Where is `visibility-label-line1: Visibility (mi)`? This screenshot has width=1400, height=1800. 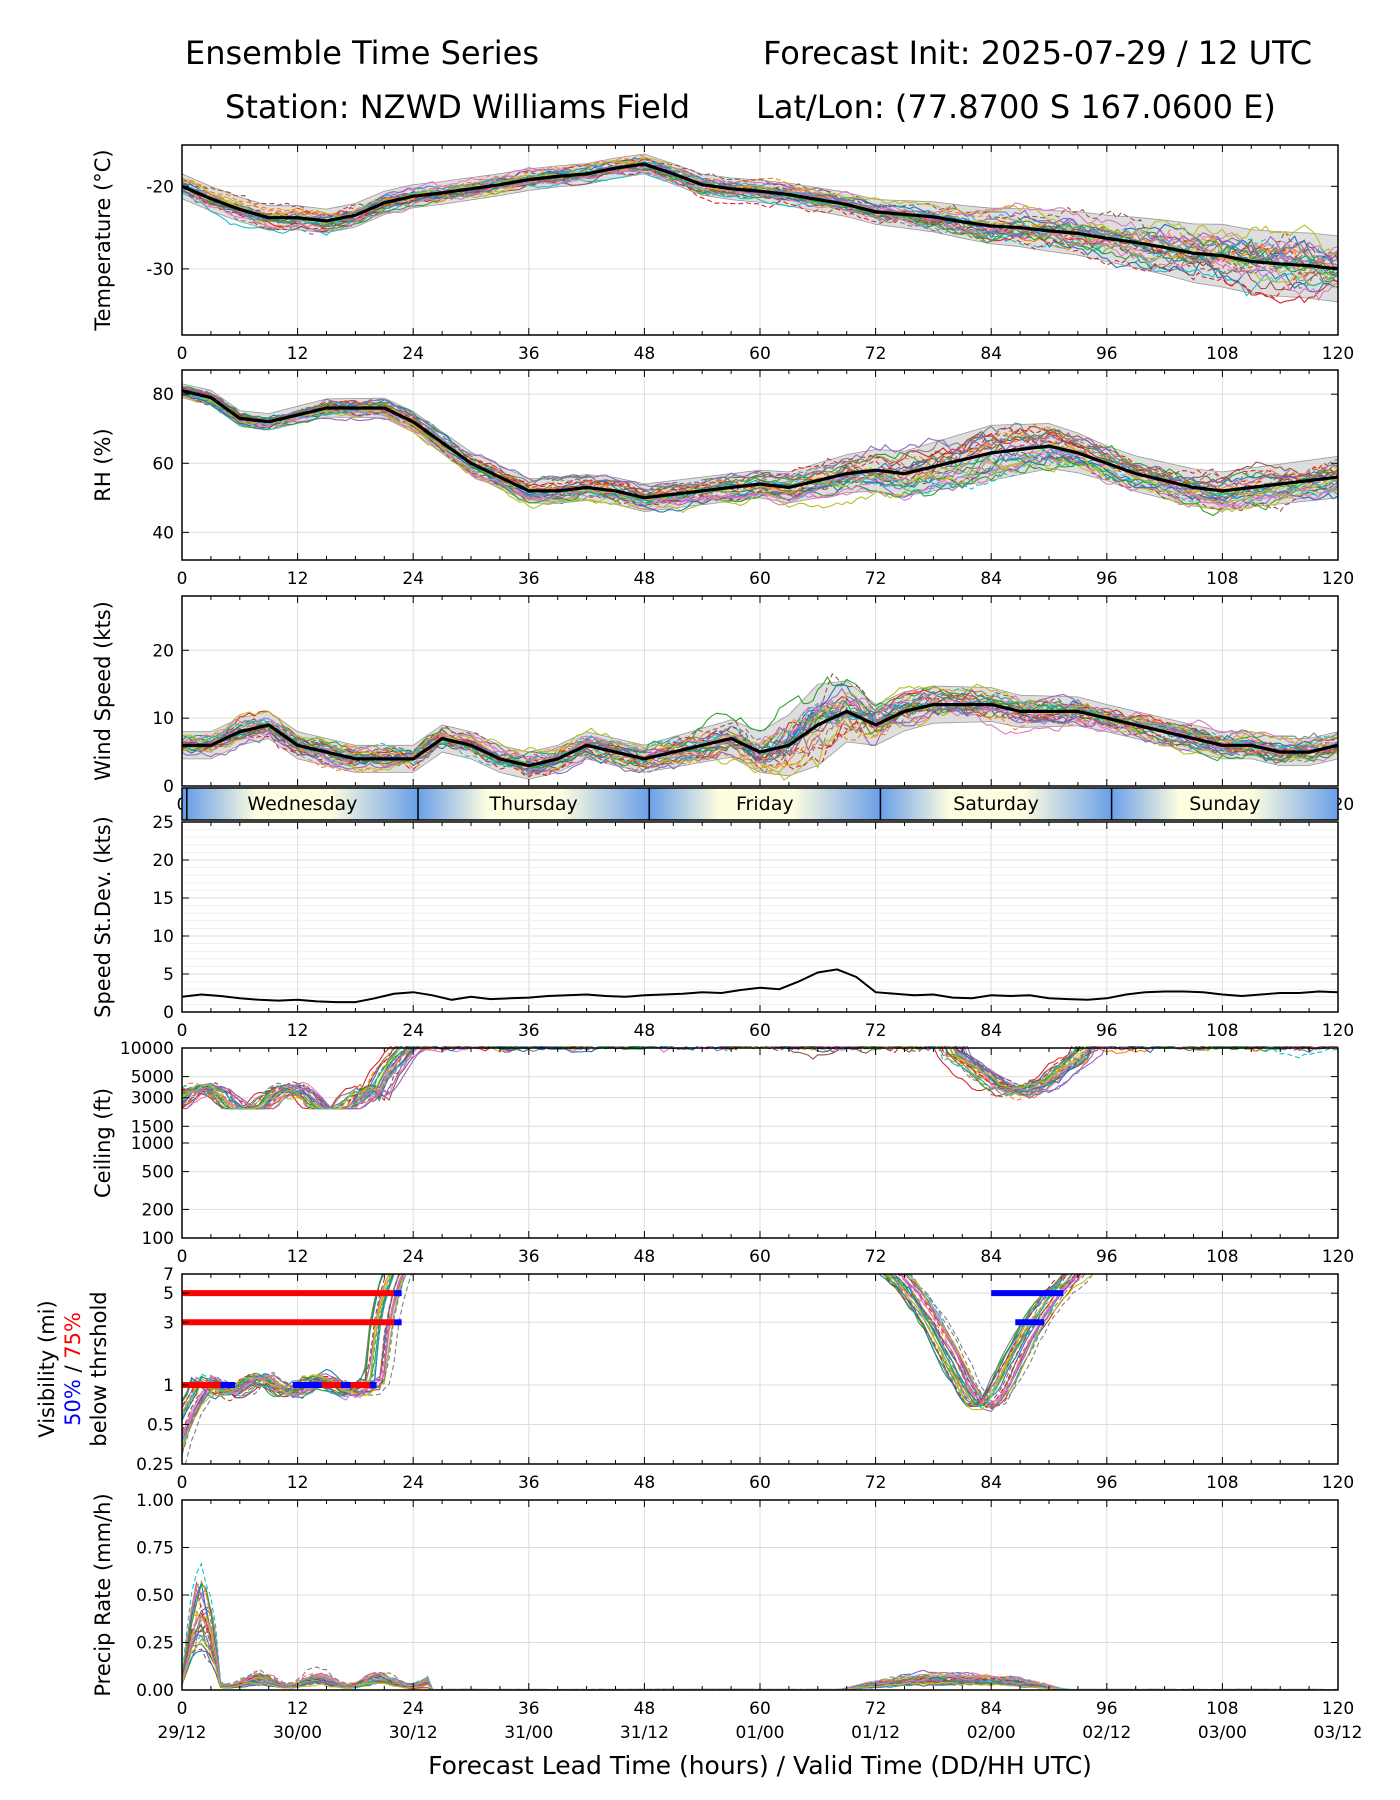 visibility-label-line1: Visibility (mi) is located at coordinates (47, 1368).